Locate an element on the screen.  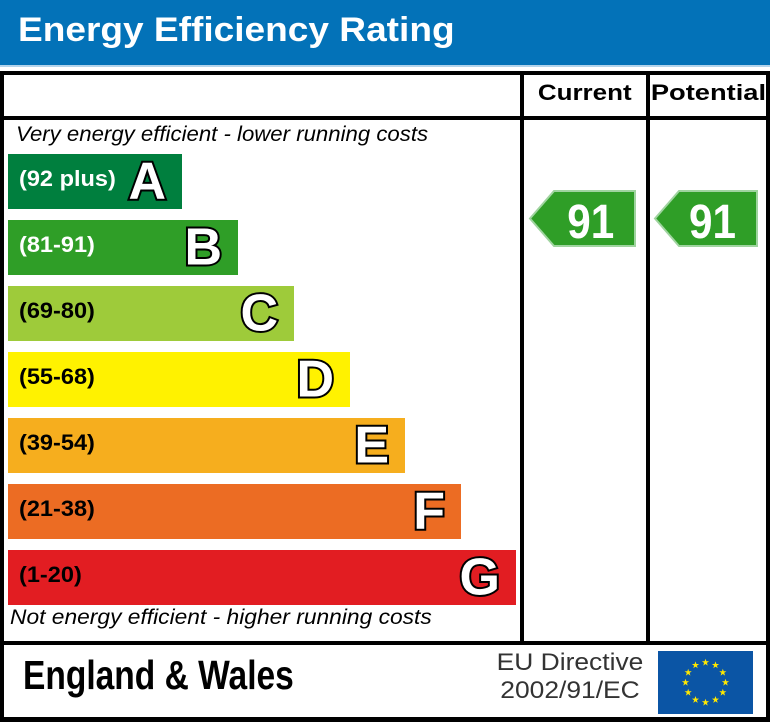
svg-text: G is located at coordinates (480, 578).